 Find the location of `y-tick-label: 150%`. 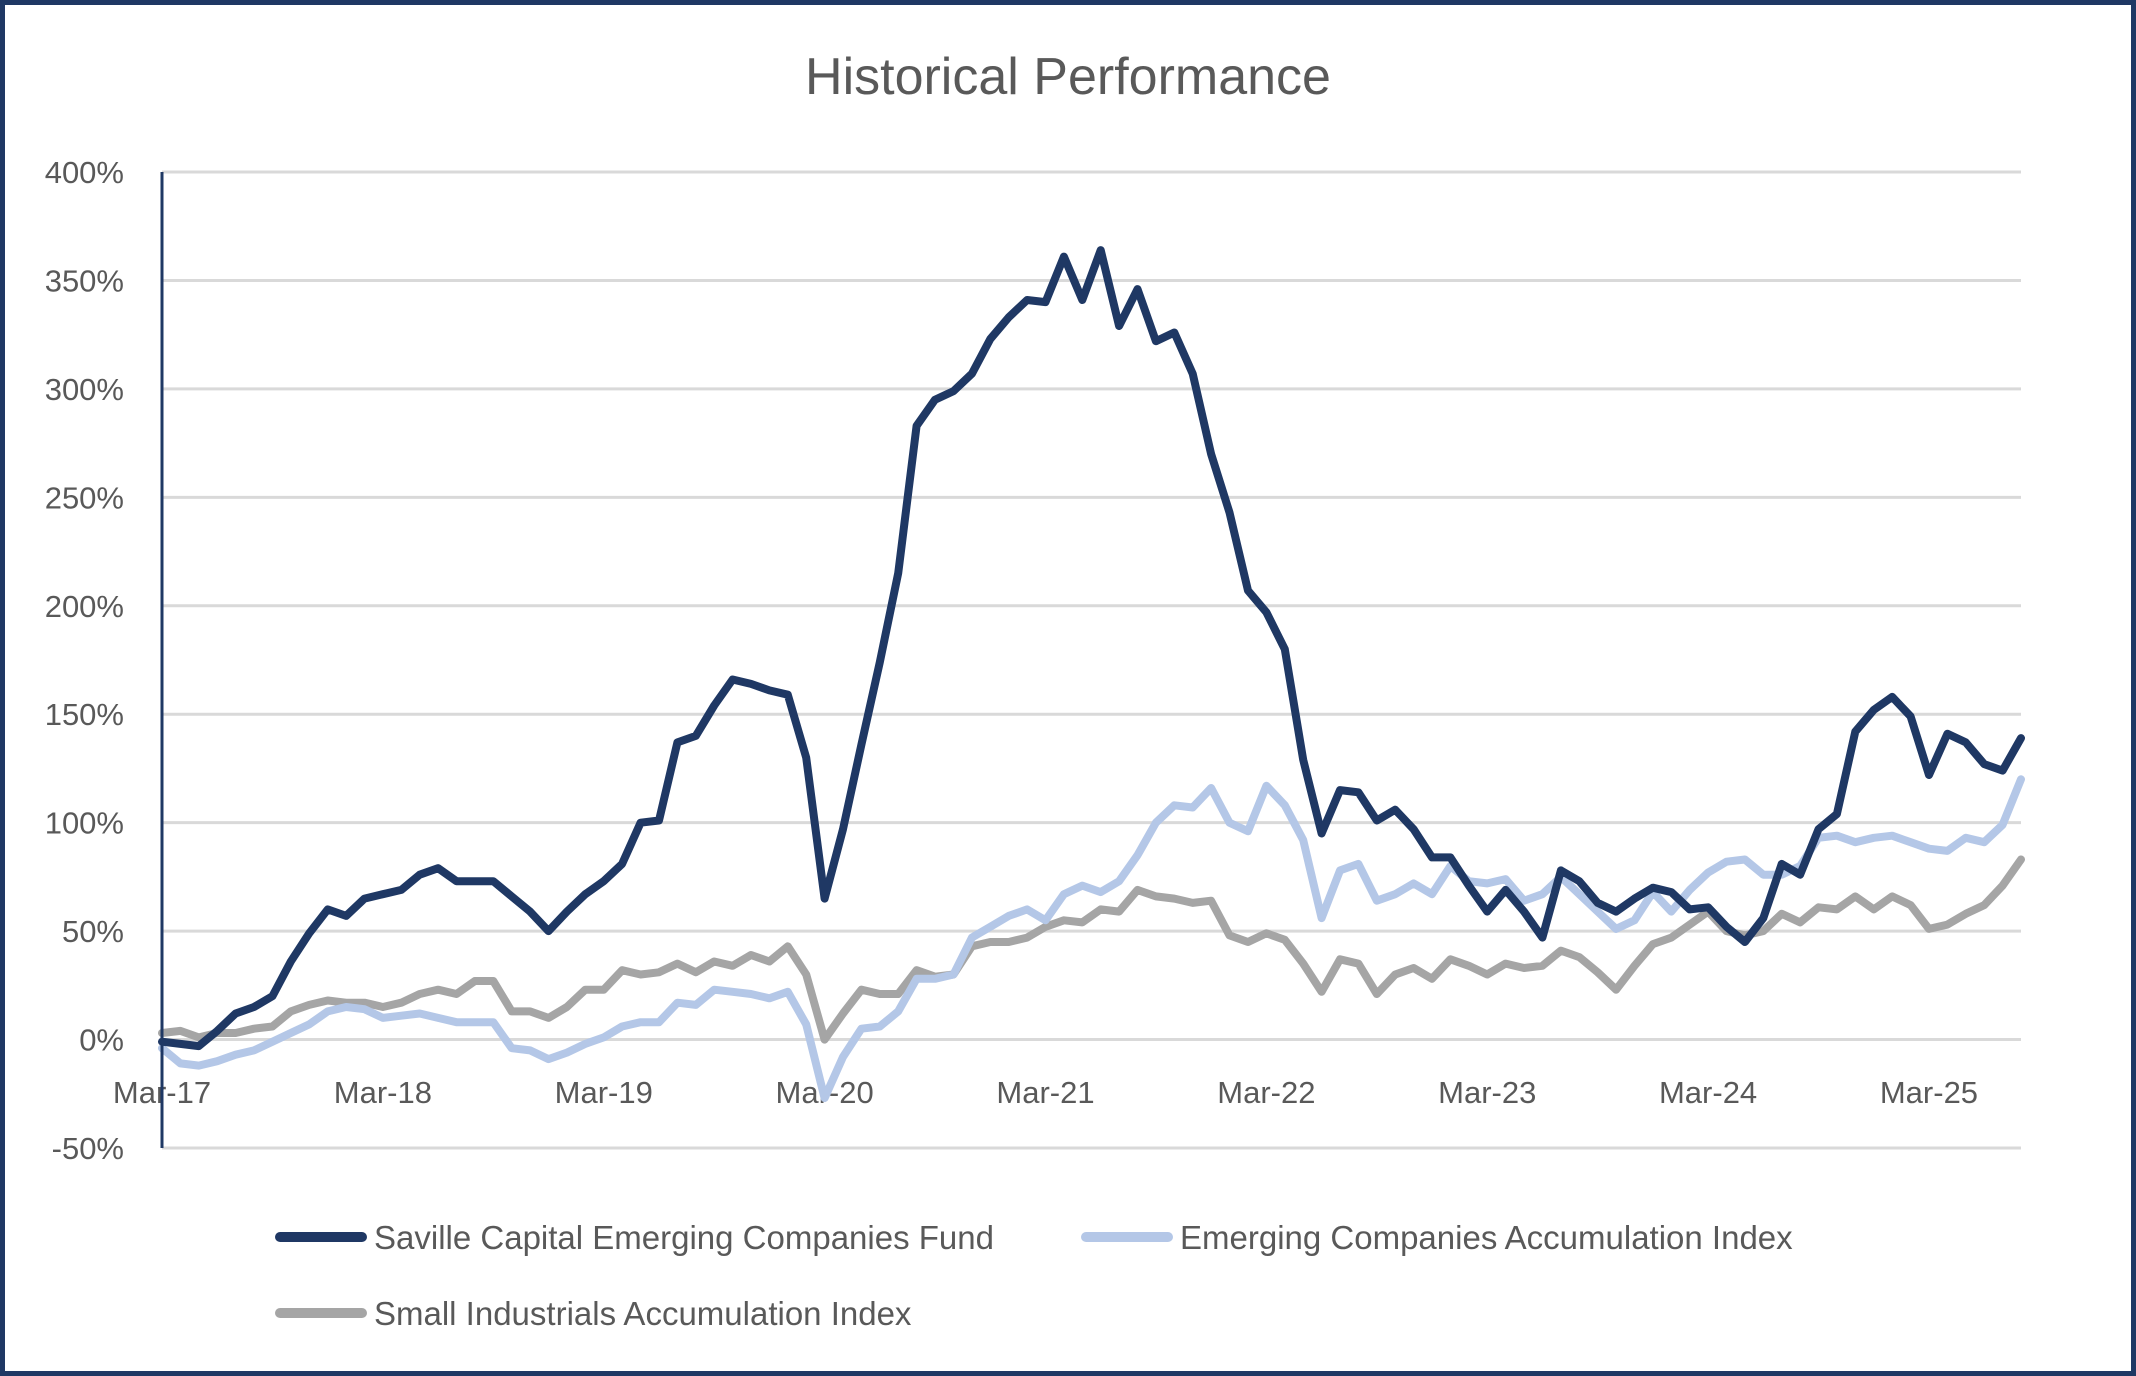

y-tick-label: 150% is located at coordinates (84, 714).